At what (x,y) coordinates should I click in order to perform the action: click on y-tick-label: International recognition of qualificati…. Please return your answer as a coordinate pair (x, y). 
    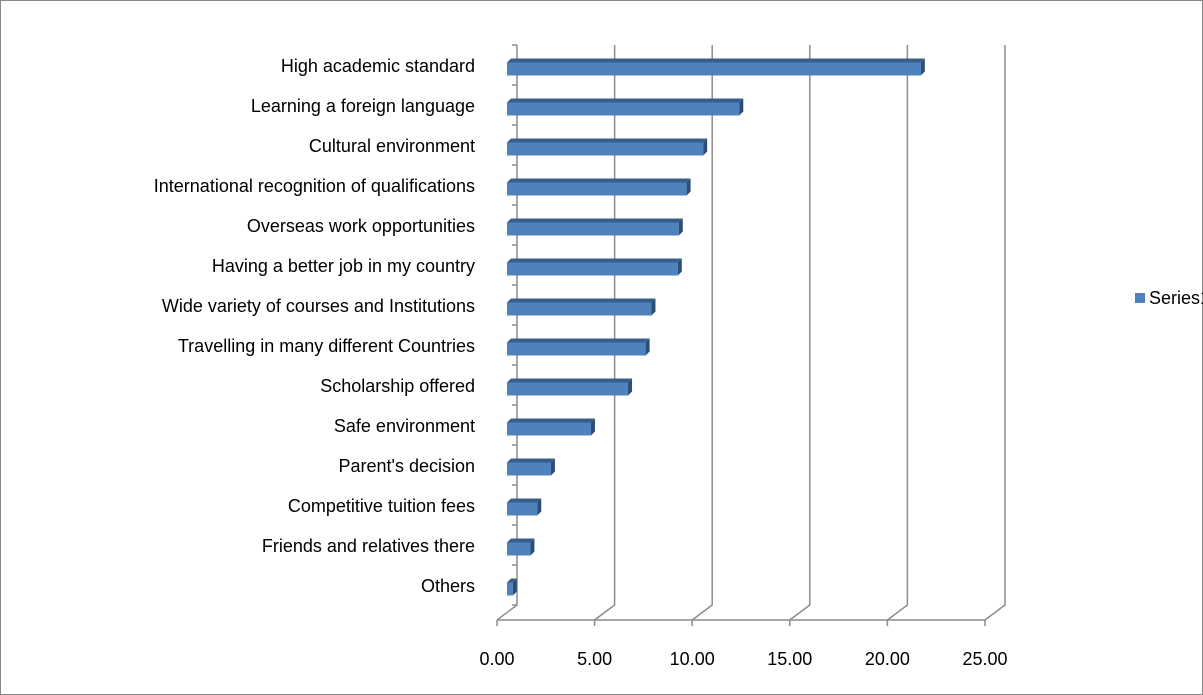
    Looking at the image, I should click on (314, 186).